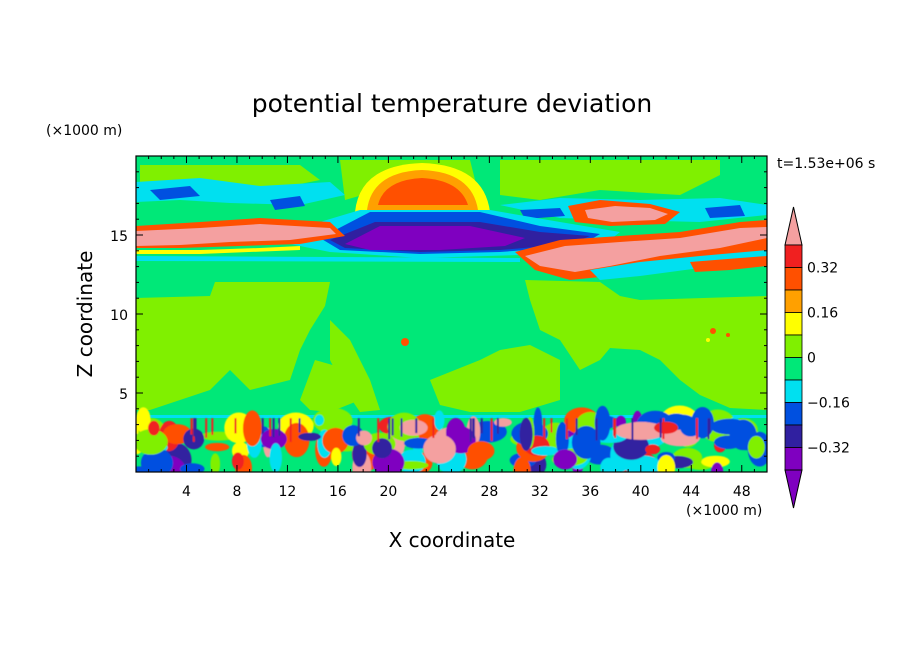 The image size is (904, 654). Describe the element at coordinates (233, 346) in the screenshot. I see `midlevel-green-west` at that location.